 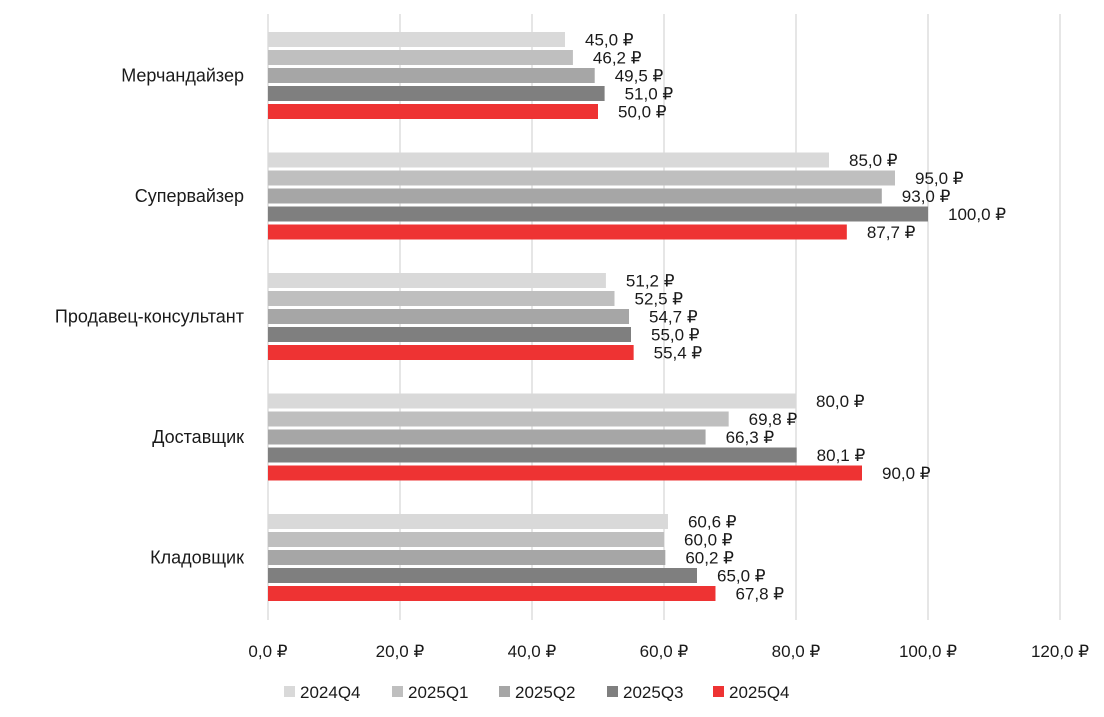 I want to click on x-tick-label: 120,0 ₽, so click(x=1060, y=651).